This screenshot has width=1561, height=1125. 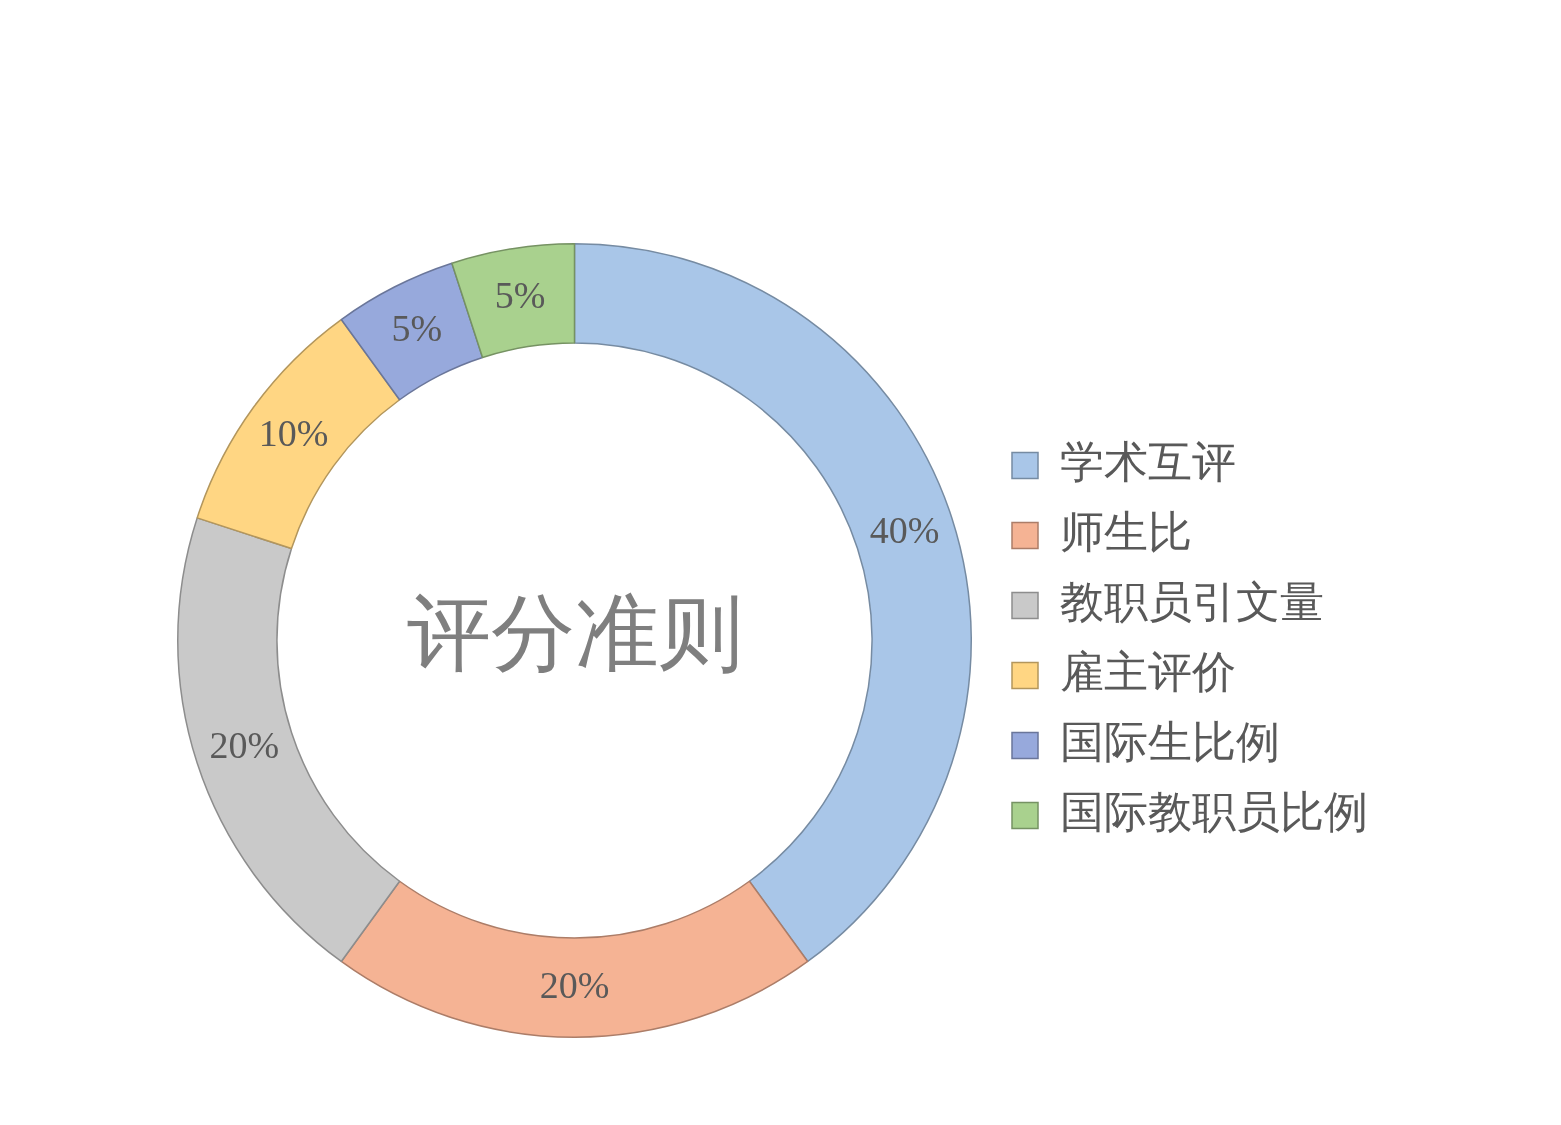 What do you see at coordinates (1148, 461) in the screenshot?
I see `legend-label: 学术互评` at bounding box center [1148, 461].